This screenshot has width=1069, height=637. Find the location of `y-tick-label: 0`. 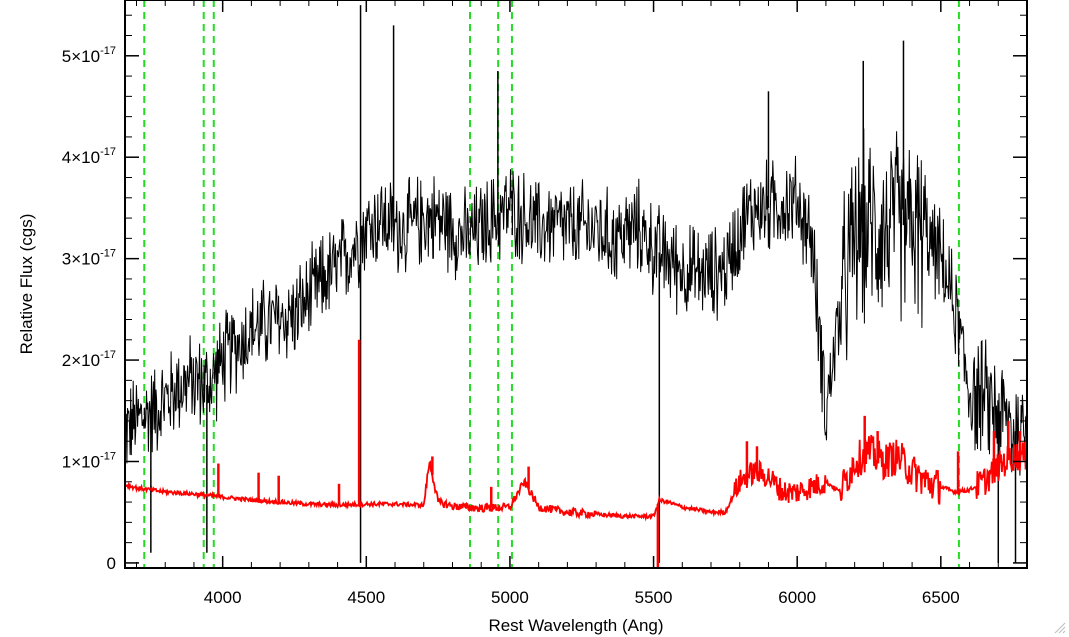

y-tick-label: 0 is located at coordinates (111, 563).